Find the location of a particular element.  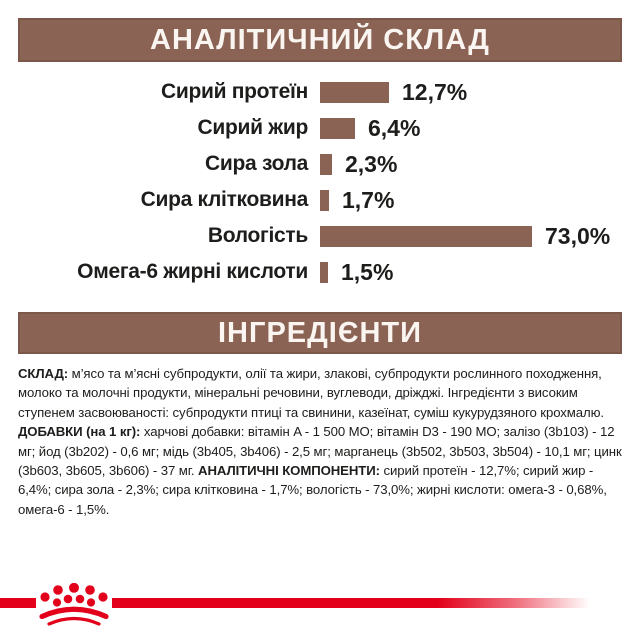

chart-row-value: 2,3% is located at coordinates (371, 163).